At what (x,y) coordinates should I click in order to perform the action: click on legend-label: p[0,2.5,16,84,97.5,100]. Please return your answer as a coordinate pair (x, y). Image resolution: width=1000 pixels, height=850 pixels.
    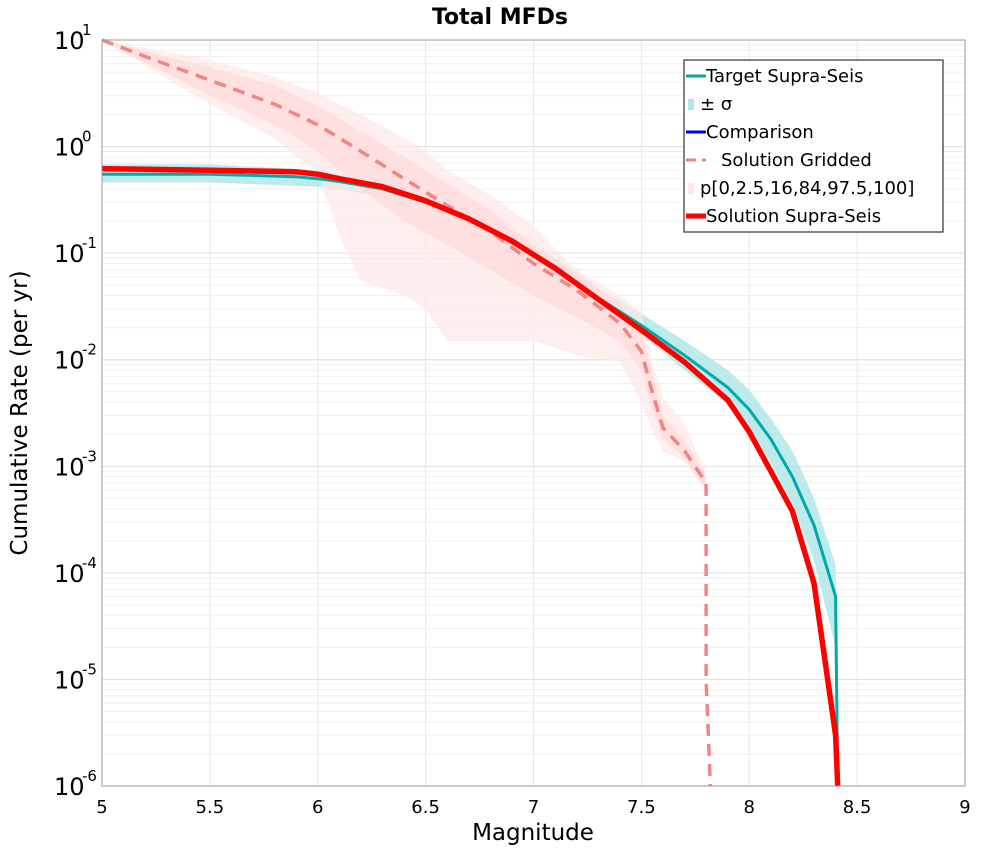
    Looking at the image, I should click on (807, 188).